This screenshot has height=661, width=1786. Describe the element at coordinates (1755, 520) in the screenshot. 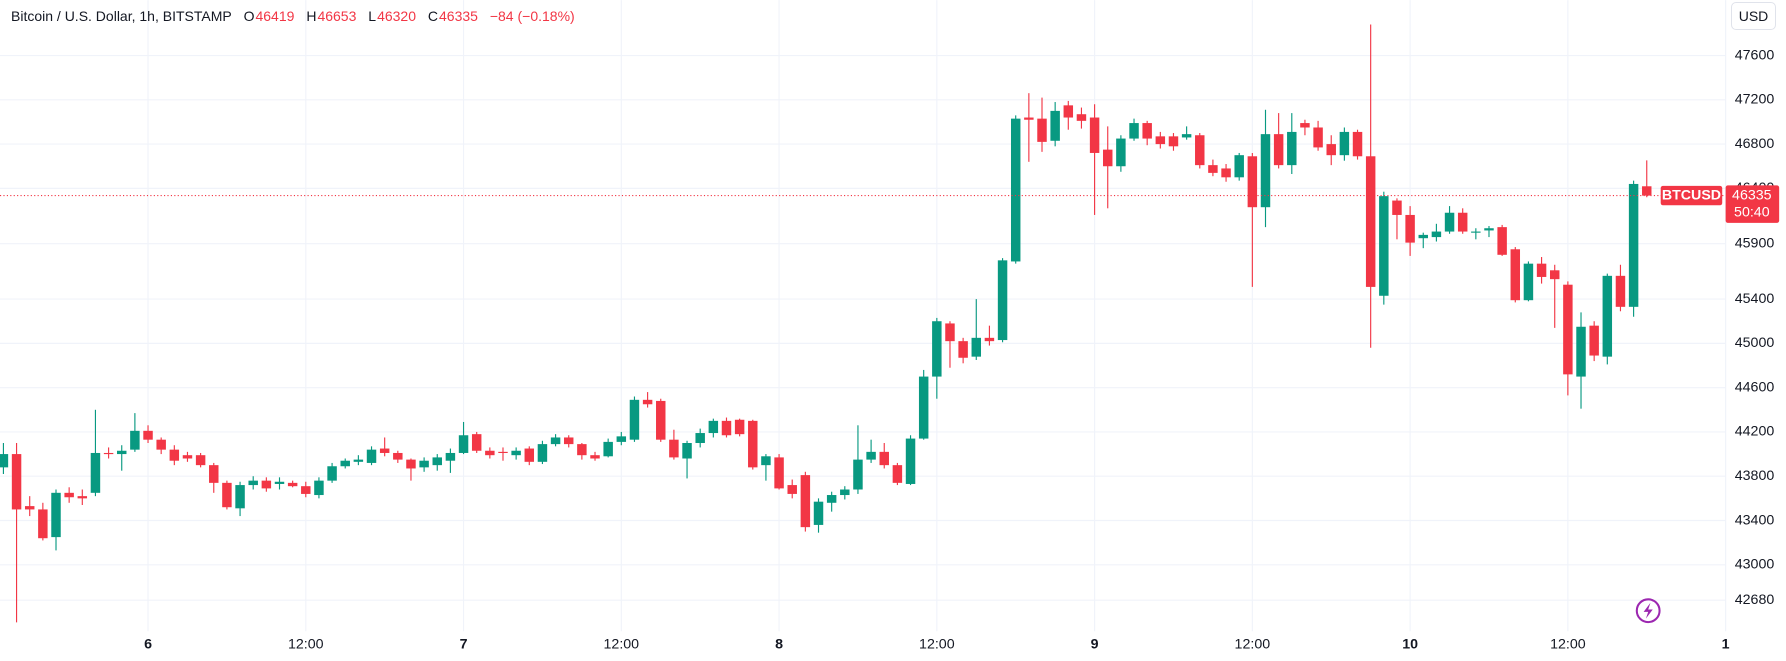

I see `y-tick-label: 43400` at that location.